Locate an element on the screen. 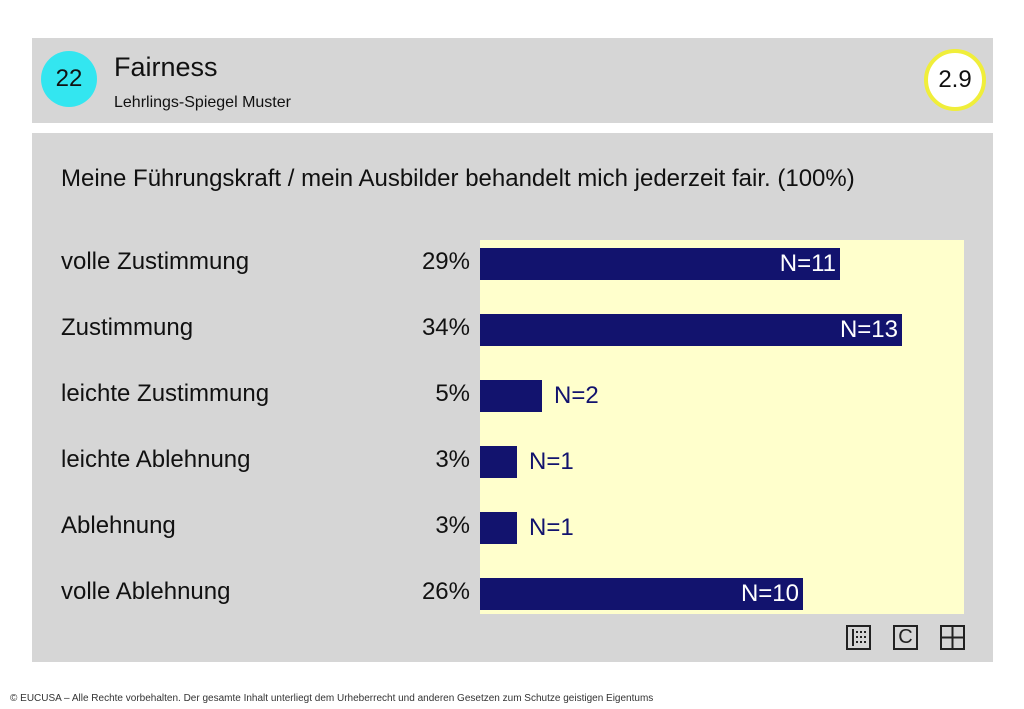 The image size is (1024, 709). number-badge: 22 is located at coordinates (69, 79).